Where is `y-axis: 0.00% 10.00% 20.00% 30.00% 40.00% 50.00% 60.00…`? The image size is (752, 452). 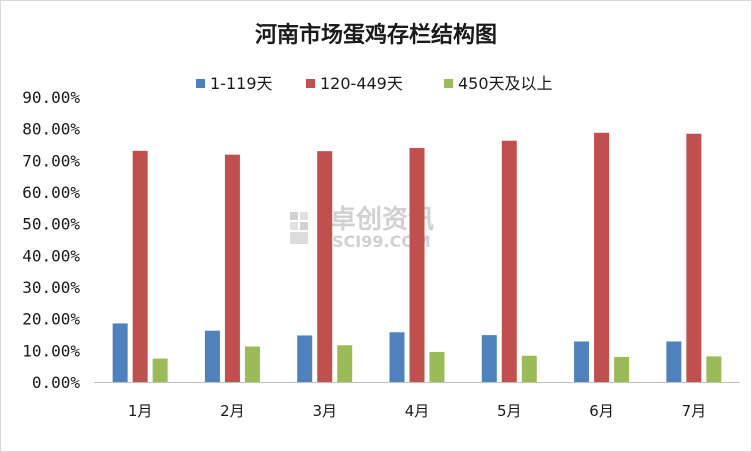
y-axis: 0.00% 10.00% 20.00% 30.00% 40.00% 50.00% 60.00… is located at coordinates (51, 240).